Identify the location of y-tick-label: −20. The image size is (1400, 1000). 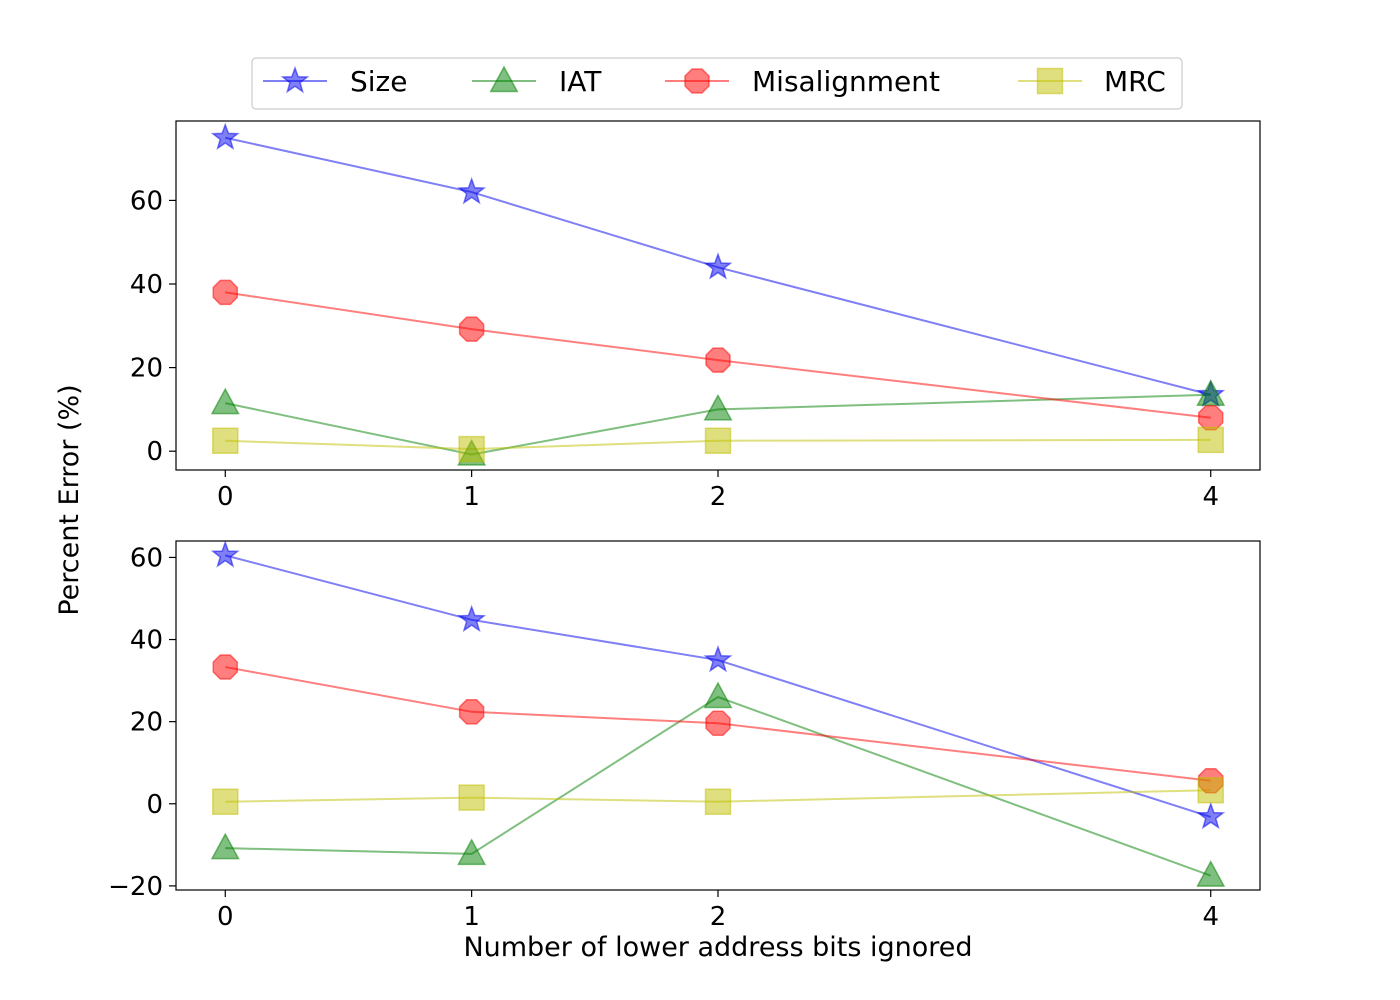
(135, 887).